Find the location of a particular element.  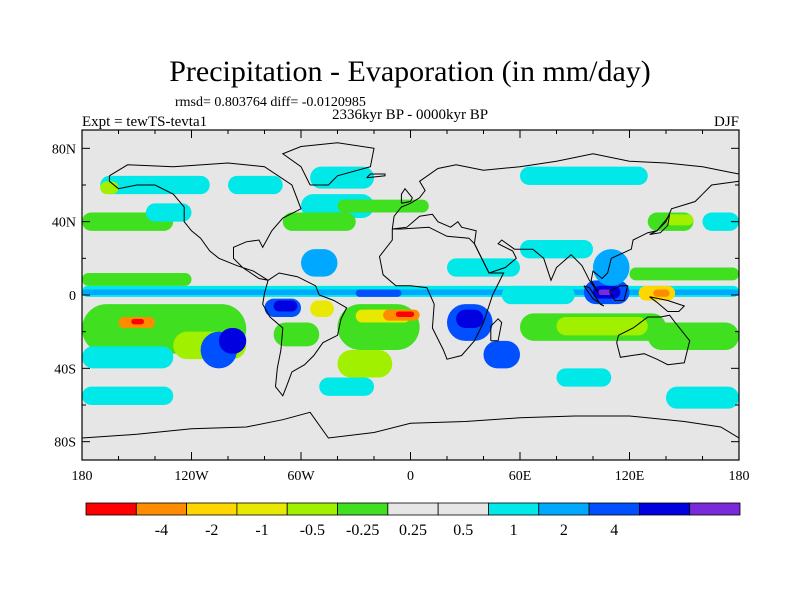

colorbar-label: 1 is located at coordinates (514, 530).